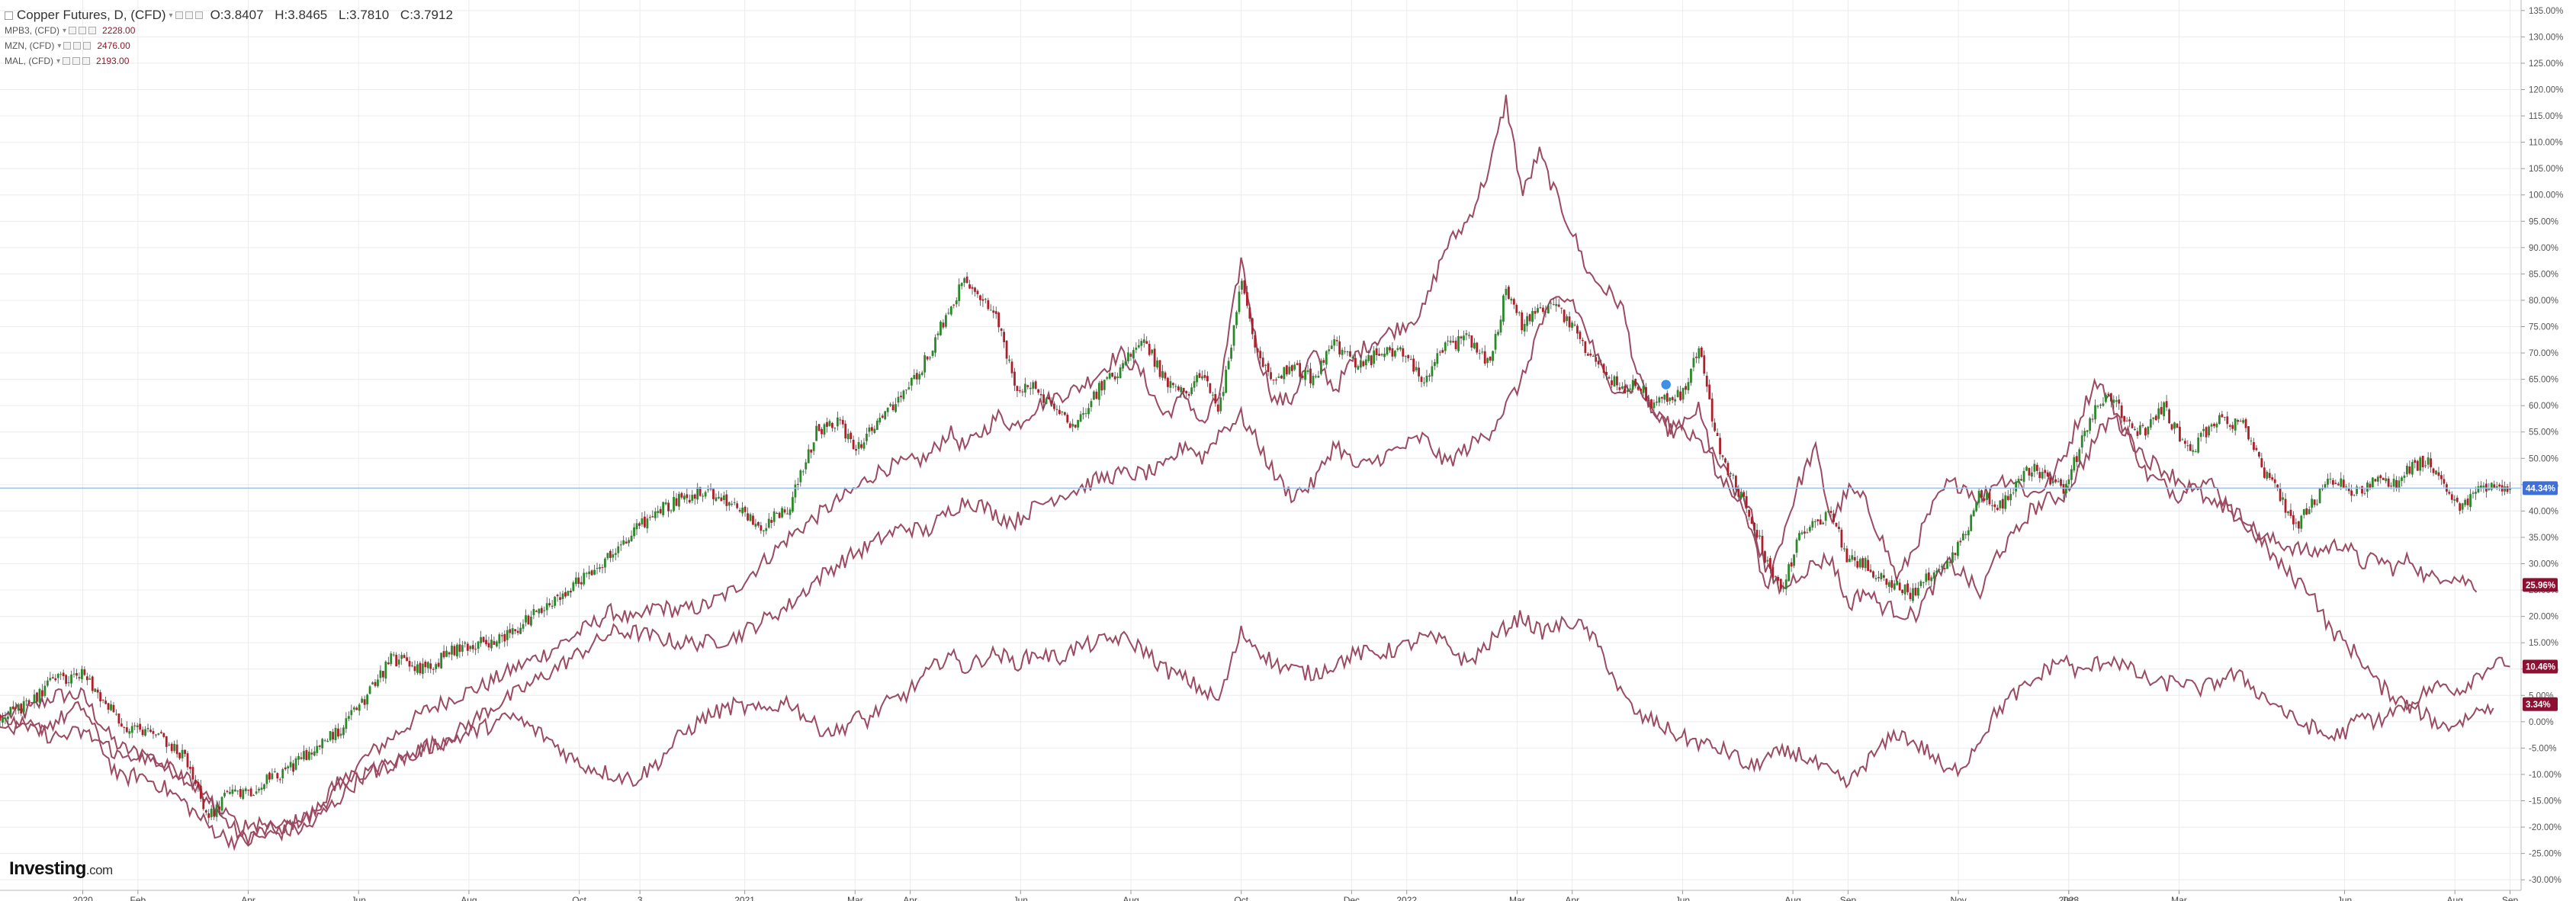 This screenshot has width=2576, height=901. What do you see at coordinates (640, 898) in the screenshot?
I see `x-tick-label: 3` at bounding box center [640, 898].